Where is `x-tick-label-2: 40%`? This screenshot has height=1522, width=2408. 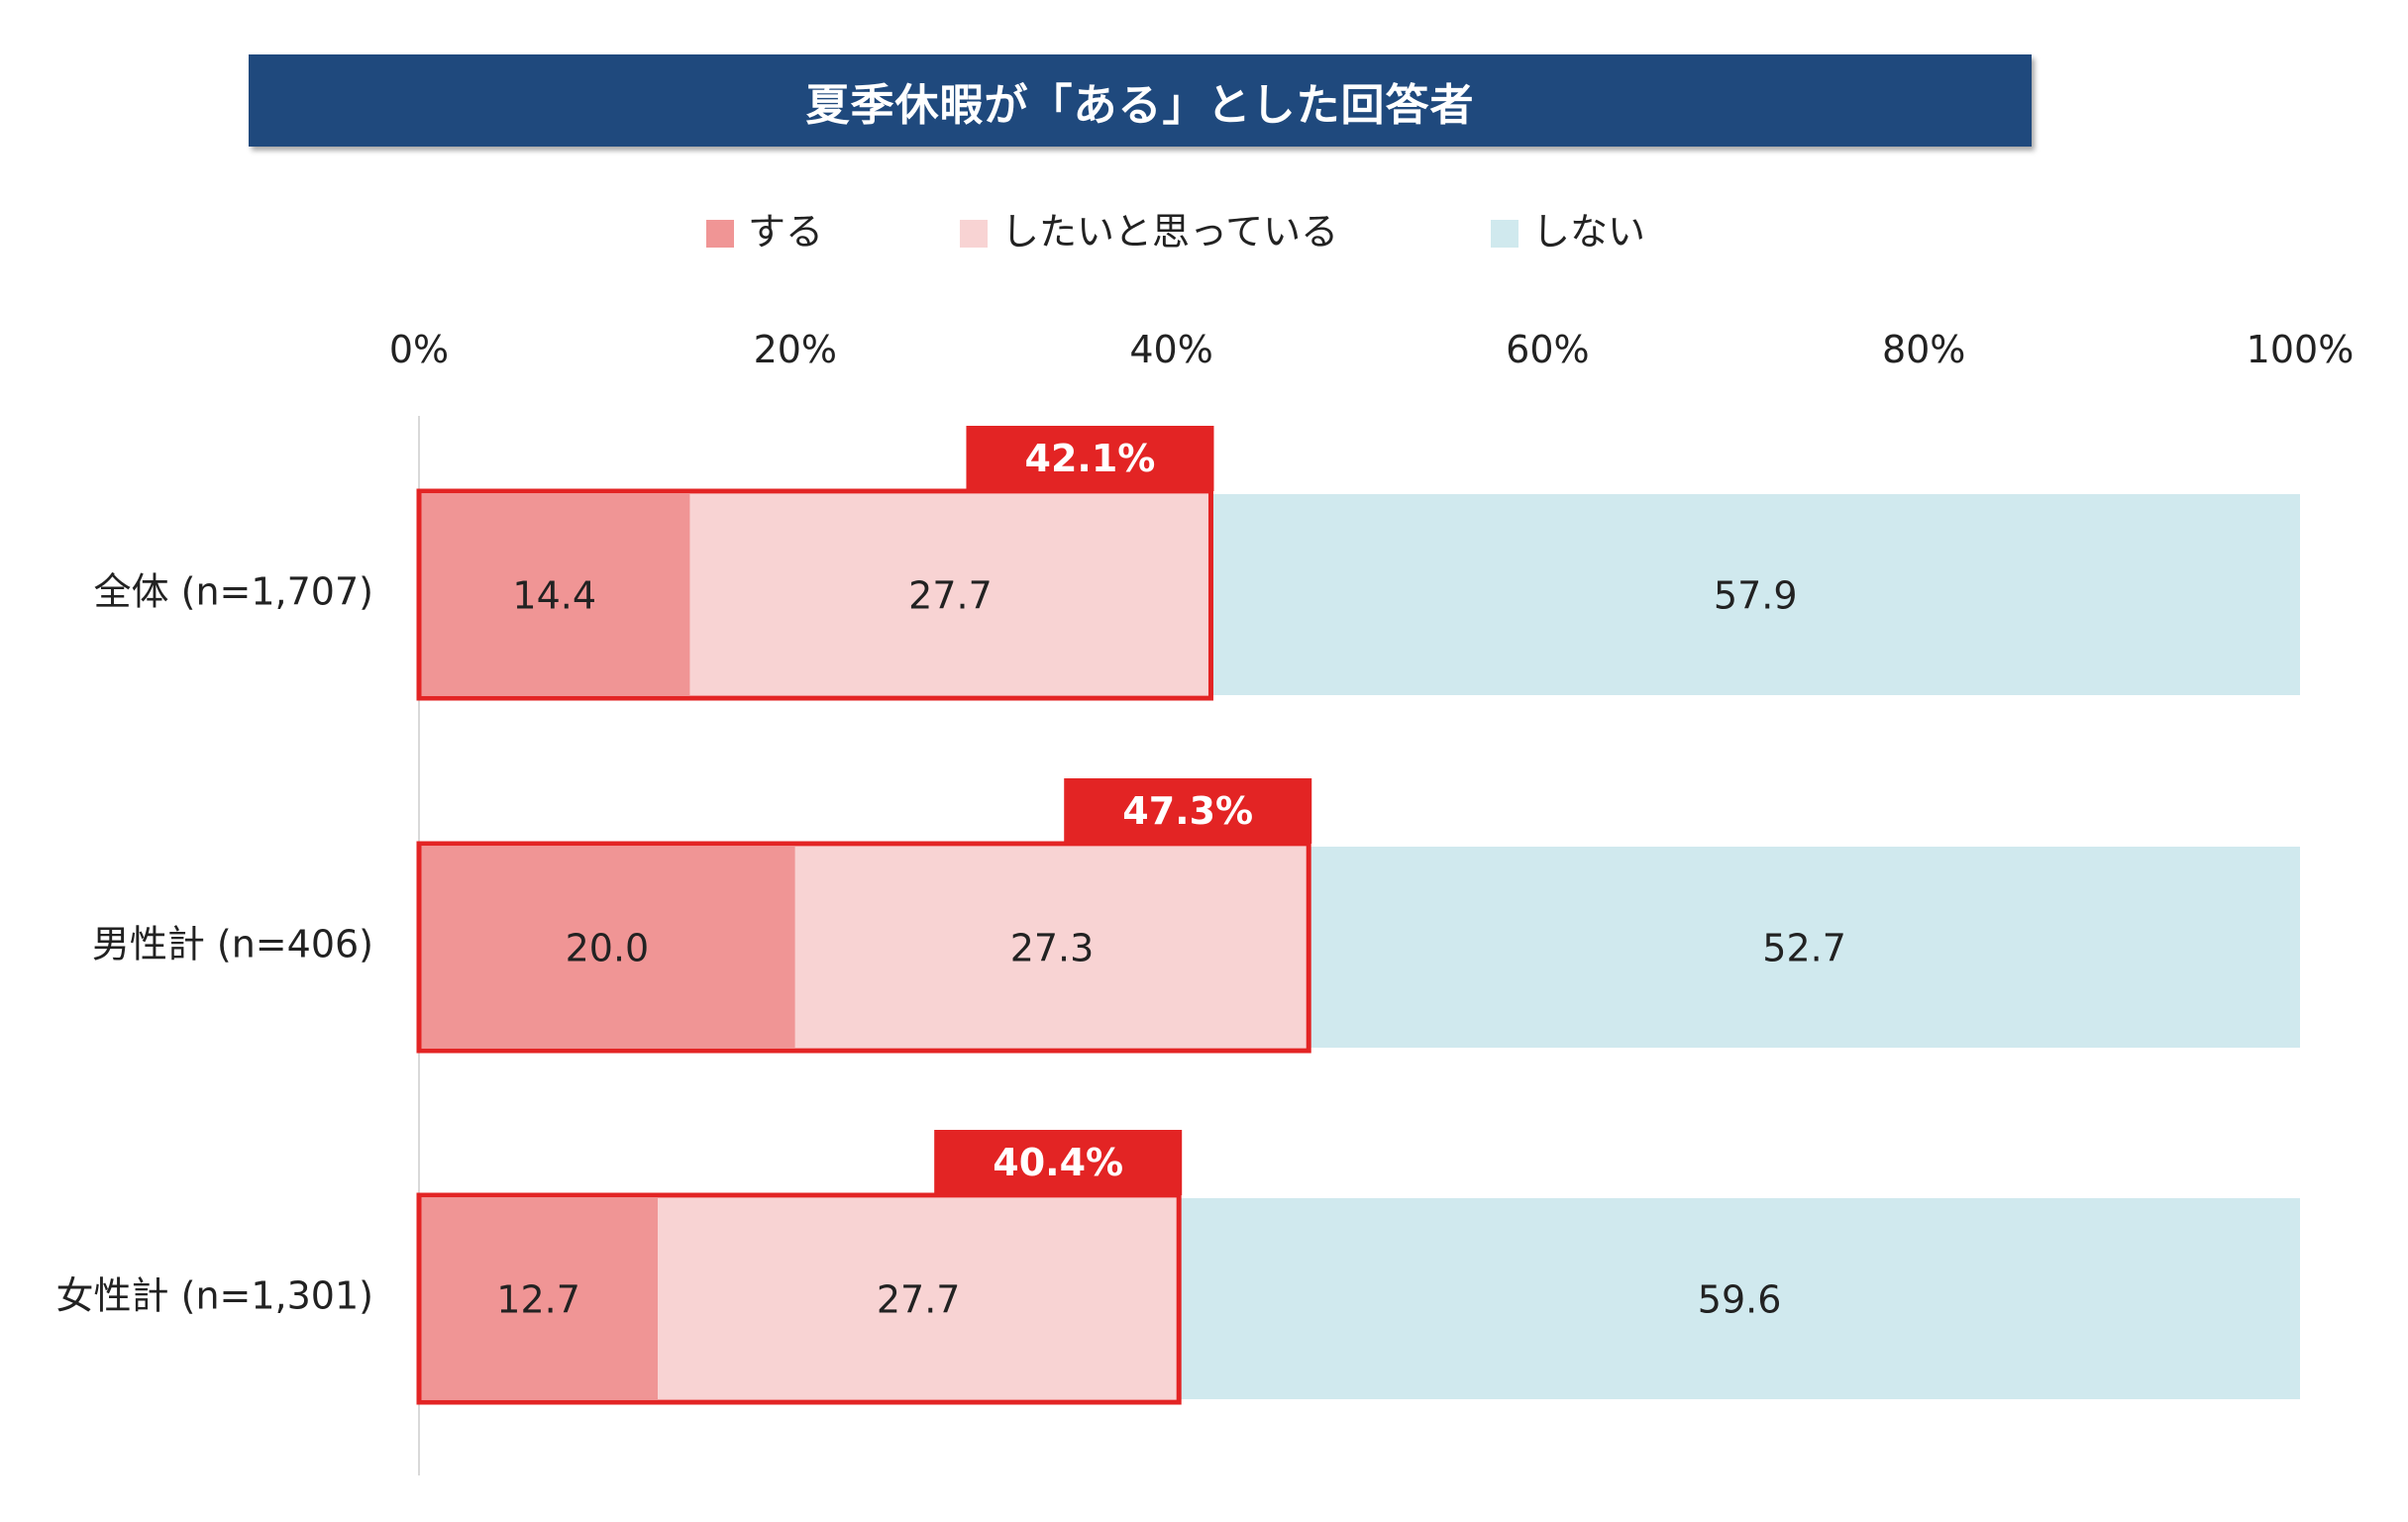
x-tick-label-2: 40% is located at coordinates (1170, 349).